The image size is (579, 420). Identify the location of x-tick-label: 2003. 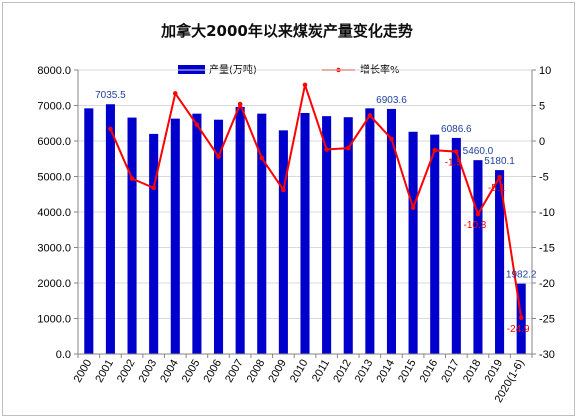
(148, 371).